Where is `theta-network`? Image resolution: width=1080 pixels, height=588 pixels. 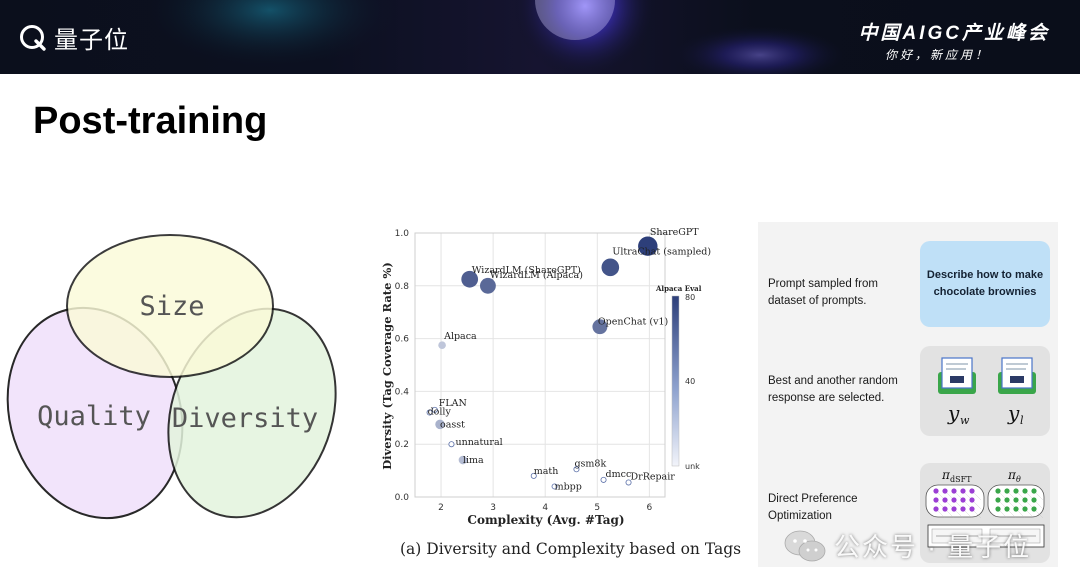 theta-network is located at coordinates (1019, 503).